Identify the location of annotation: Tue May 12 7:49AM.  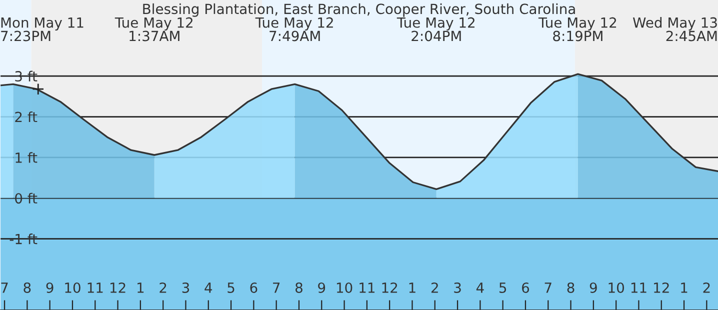
(294, 29).